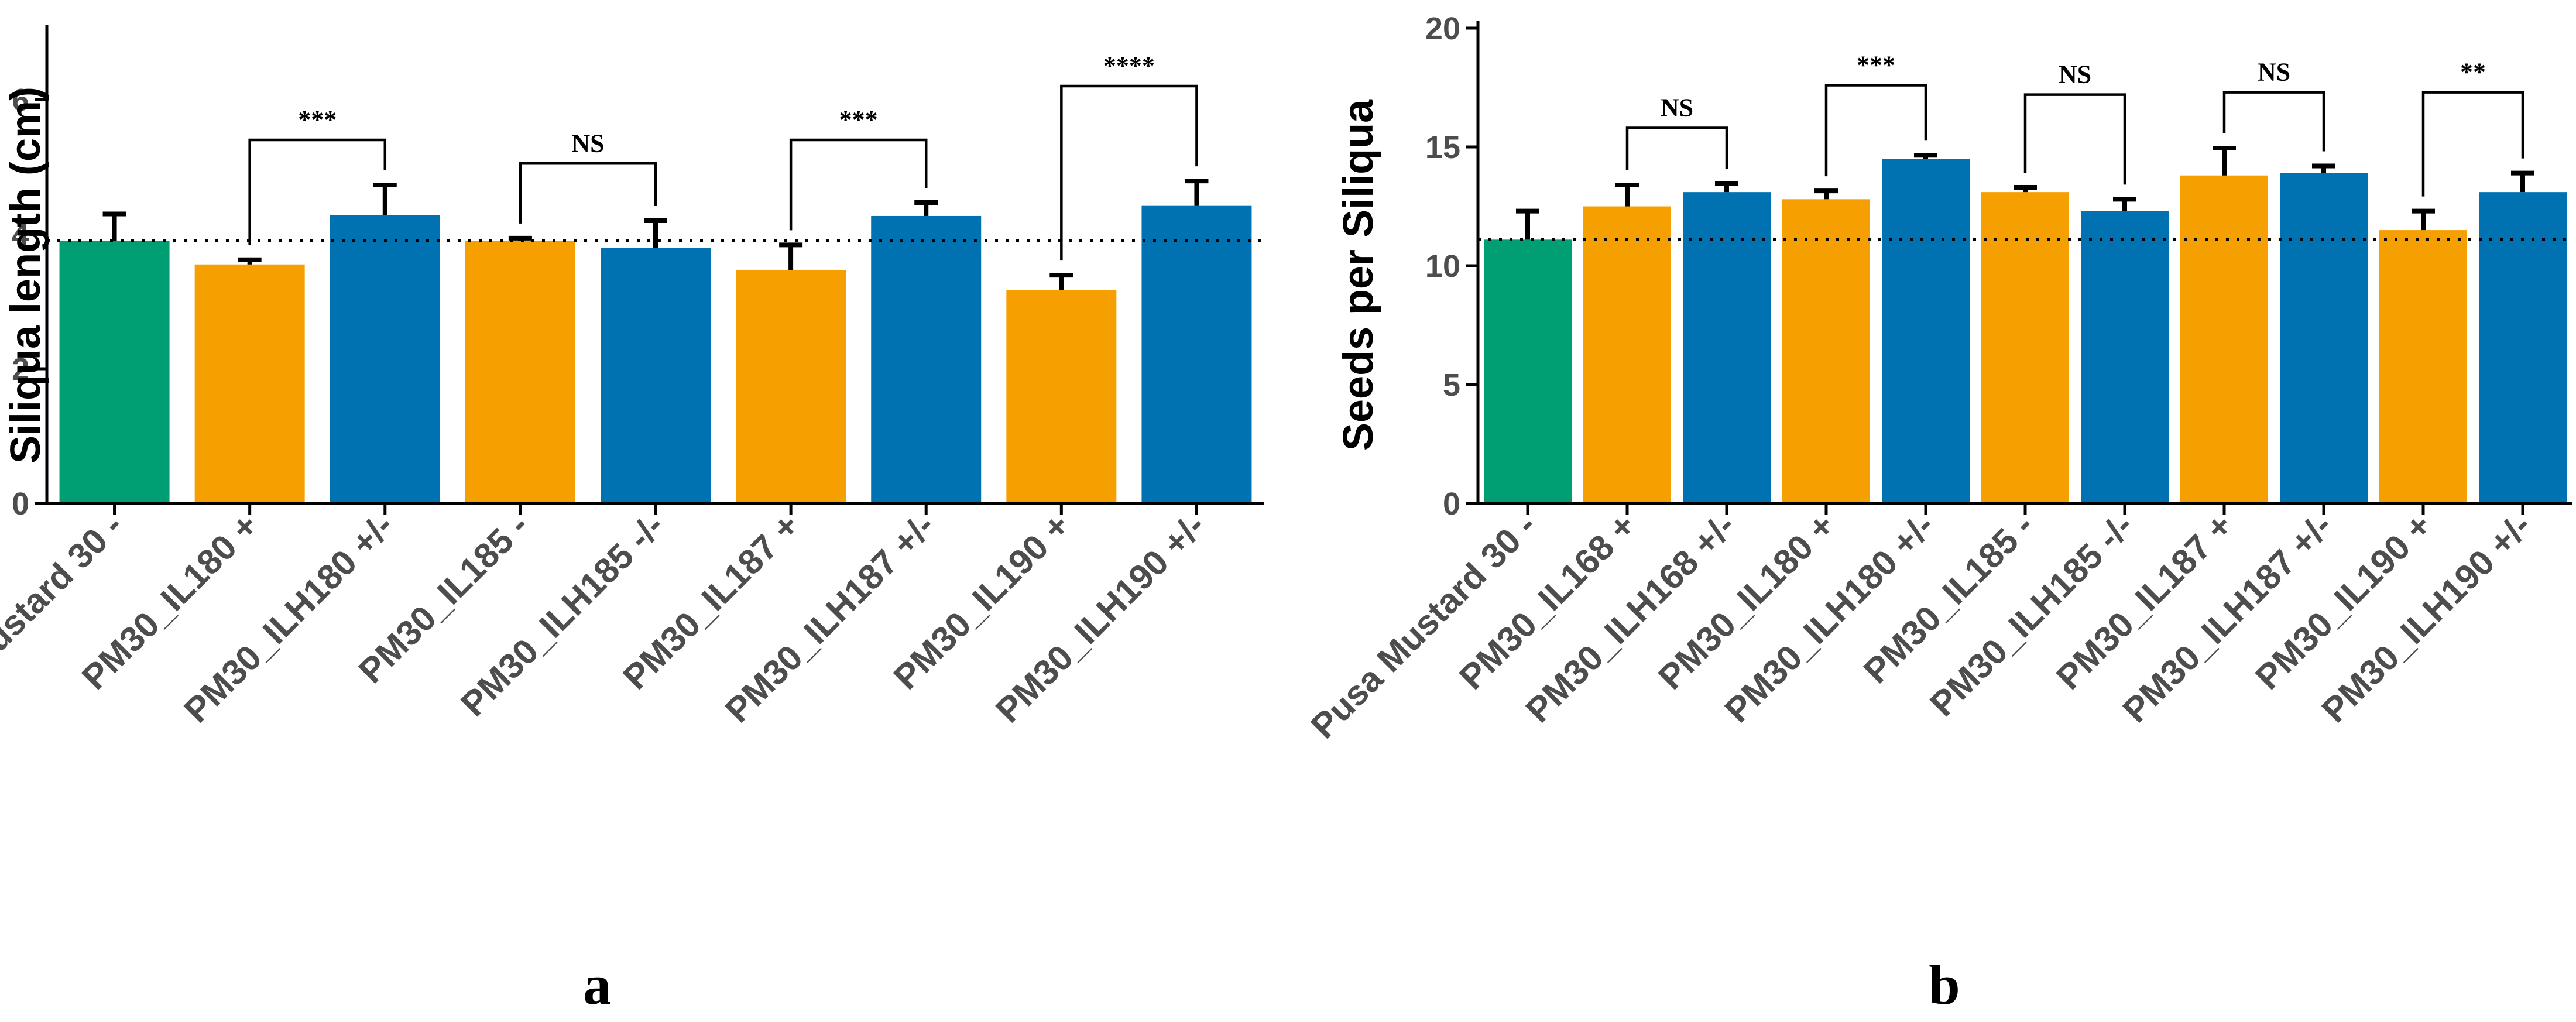 This screenshot has width=2576, height=1022. What do you see at coordinates (1747, 601) in the screenshot?
I see `x-tick-label: PM30_IL180 +` at bounding box center [1747, 601].